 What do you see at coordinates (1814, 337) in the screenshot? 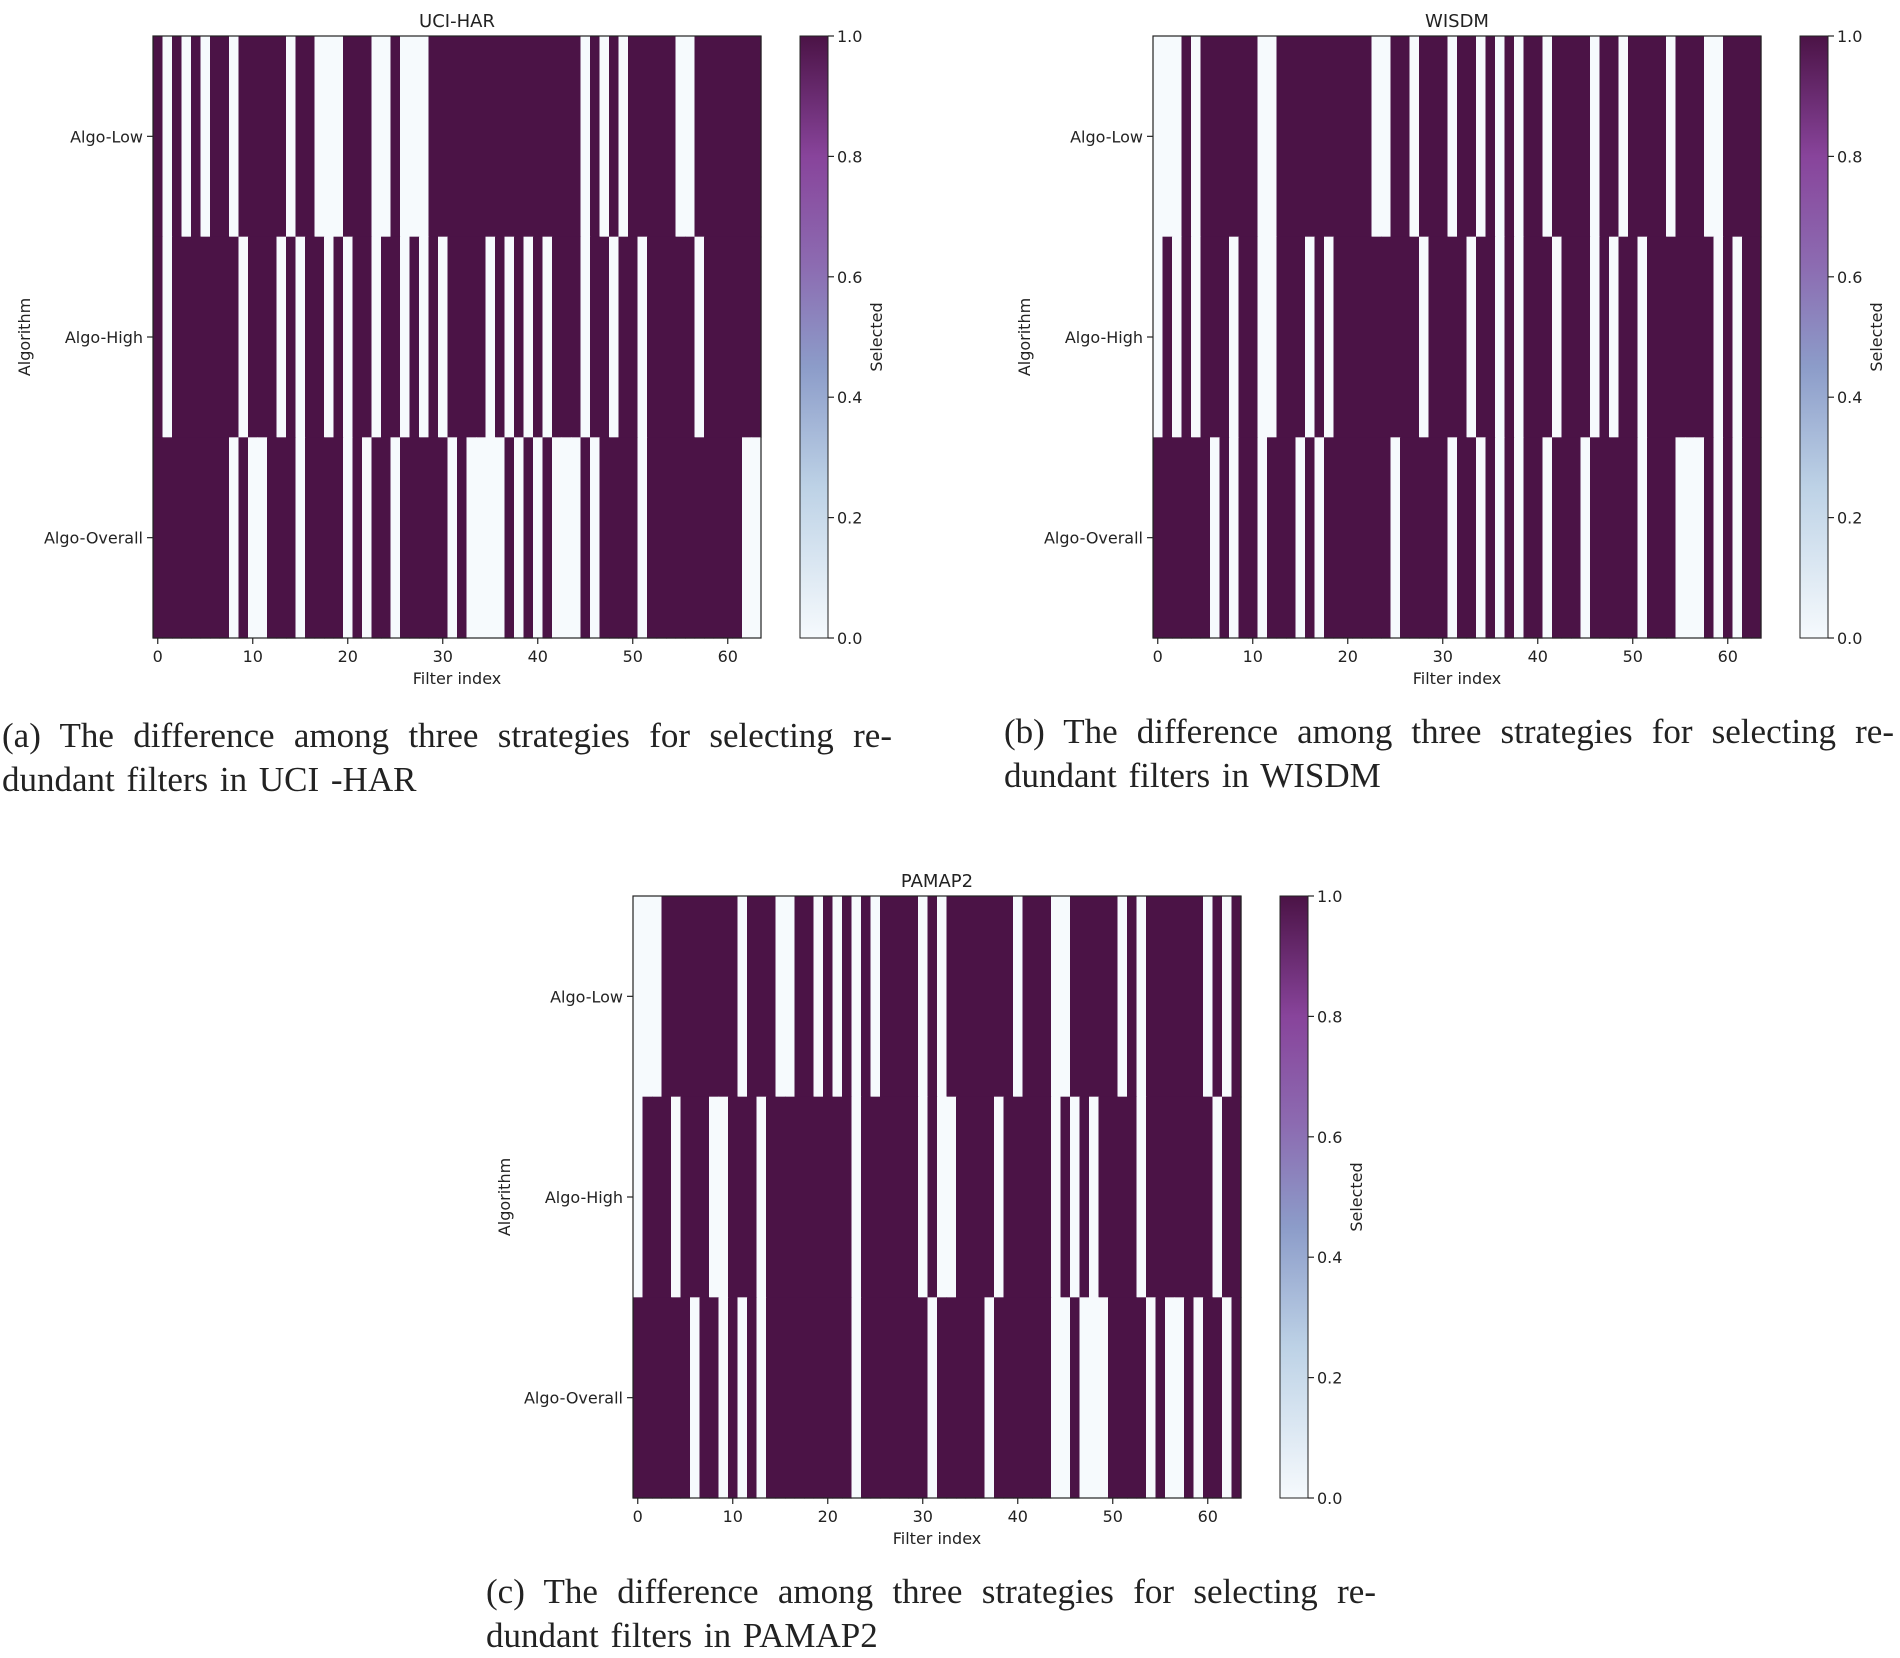
I see `colorbar` at bounding box center [1814, 337].